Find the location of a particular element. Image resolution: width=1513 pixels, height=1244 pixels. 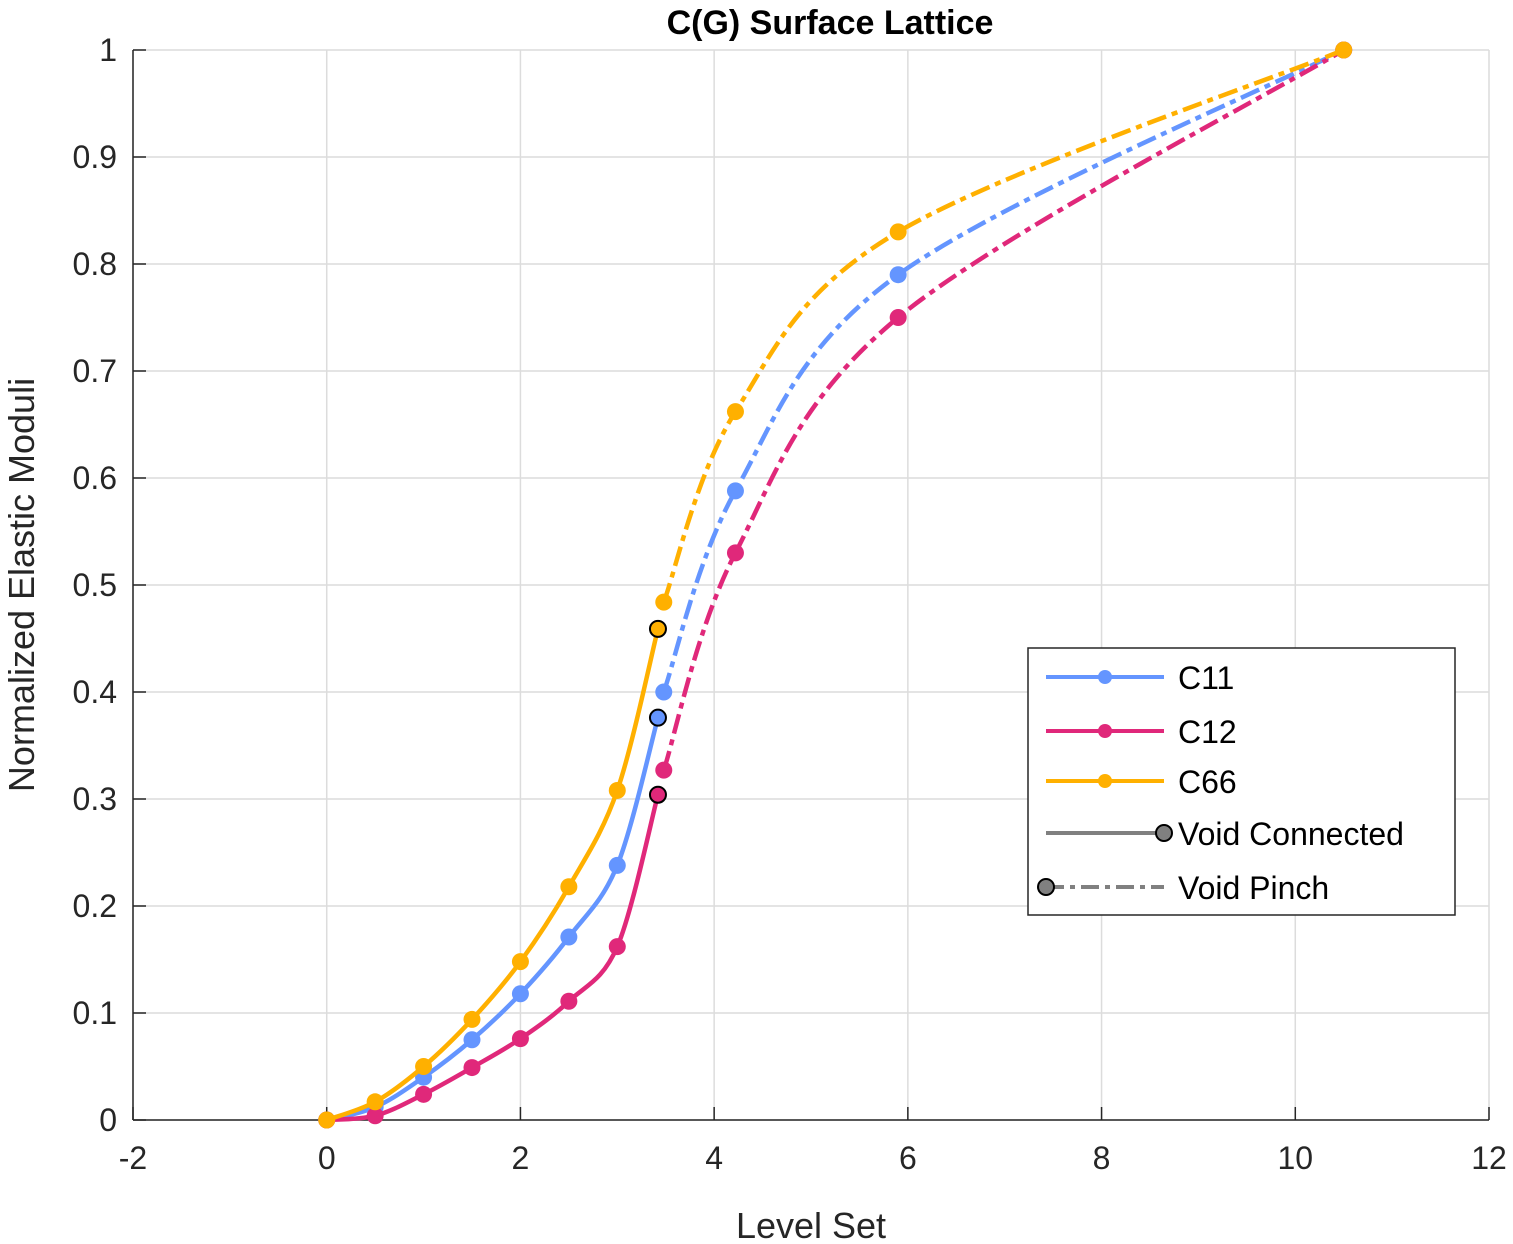

y-tick-label: 0.4 is located at coordinates (95, 692).